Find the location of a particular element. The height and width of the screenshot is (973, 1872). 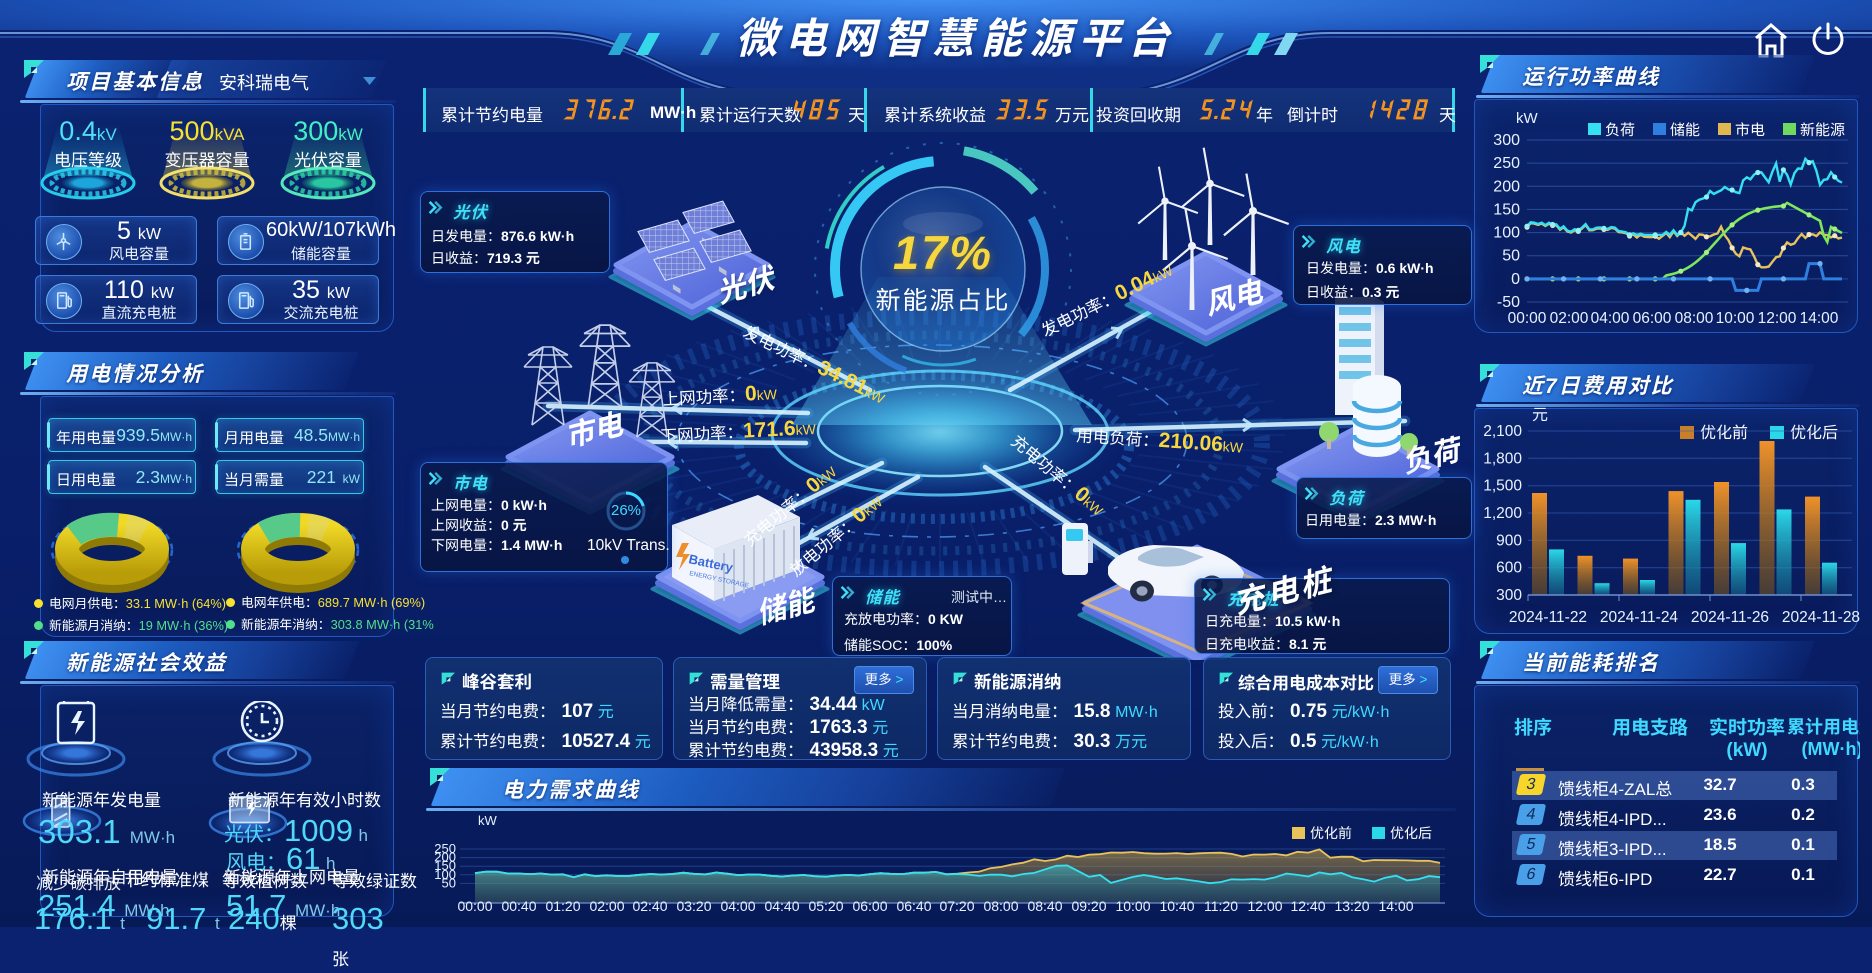

svg-text: -50 is located at coordinates (1508, 302).